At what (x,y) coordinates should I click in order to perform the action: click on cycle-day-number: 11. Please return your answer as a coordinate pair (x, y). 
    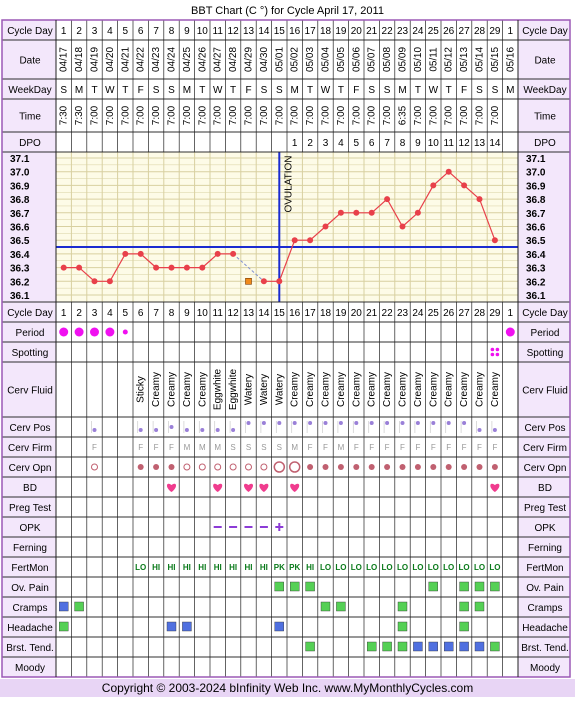
    Looking at the image, I should click on (218, 313).